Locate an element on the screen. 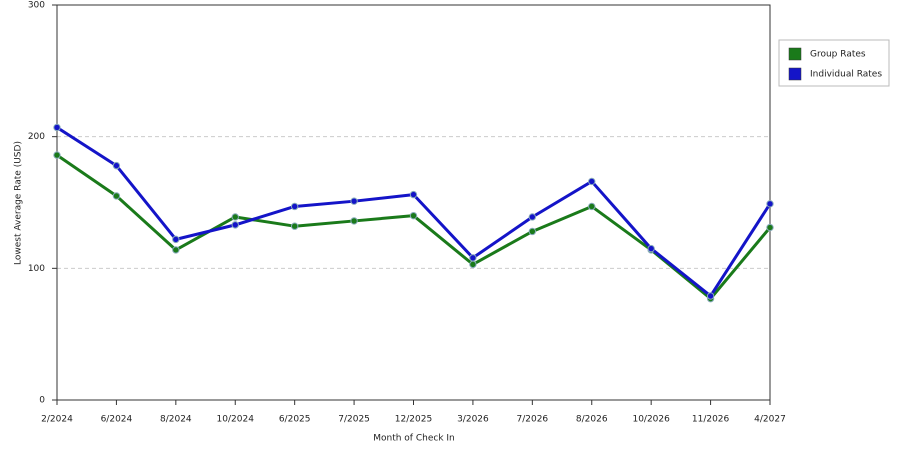  x-tick-label: 10/2024 is located at coordinates (236, 420).